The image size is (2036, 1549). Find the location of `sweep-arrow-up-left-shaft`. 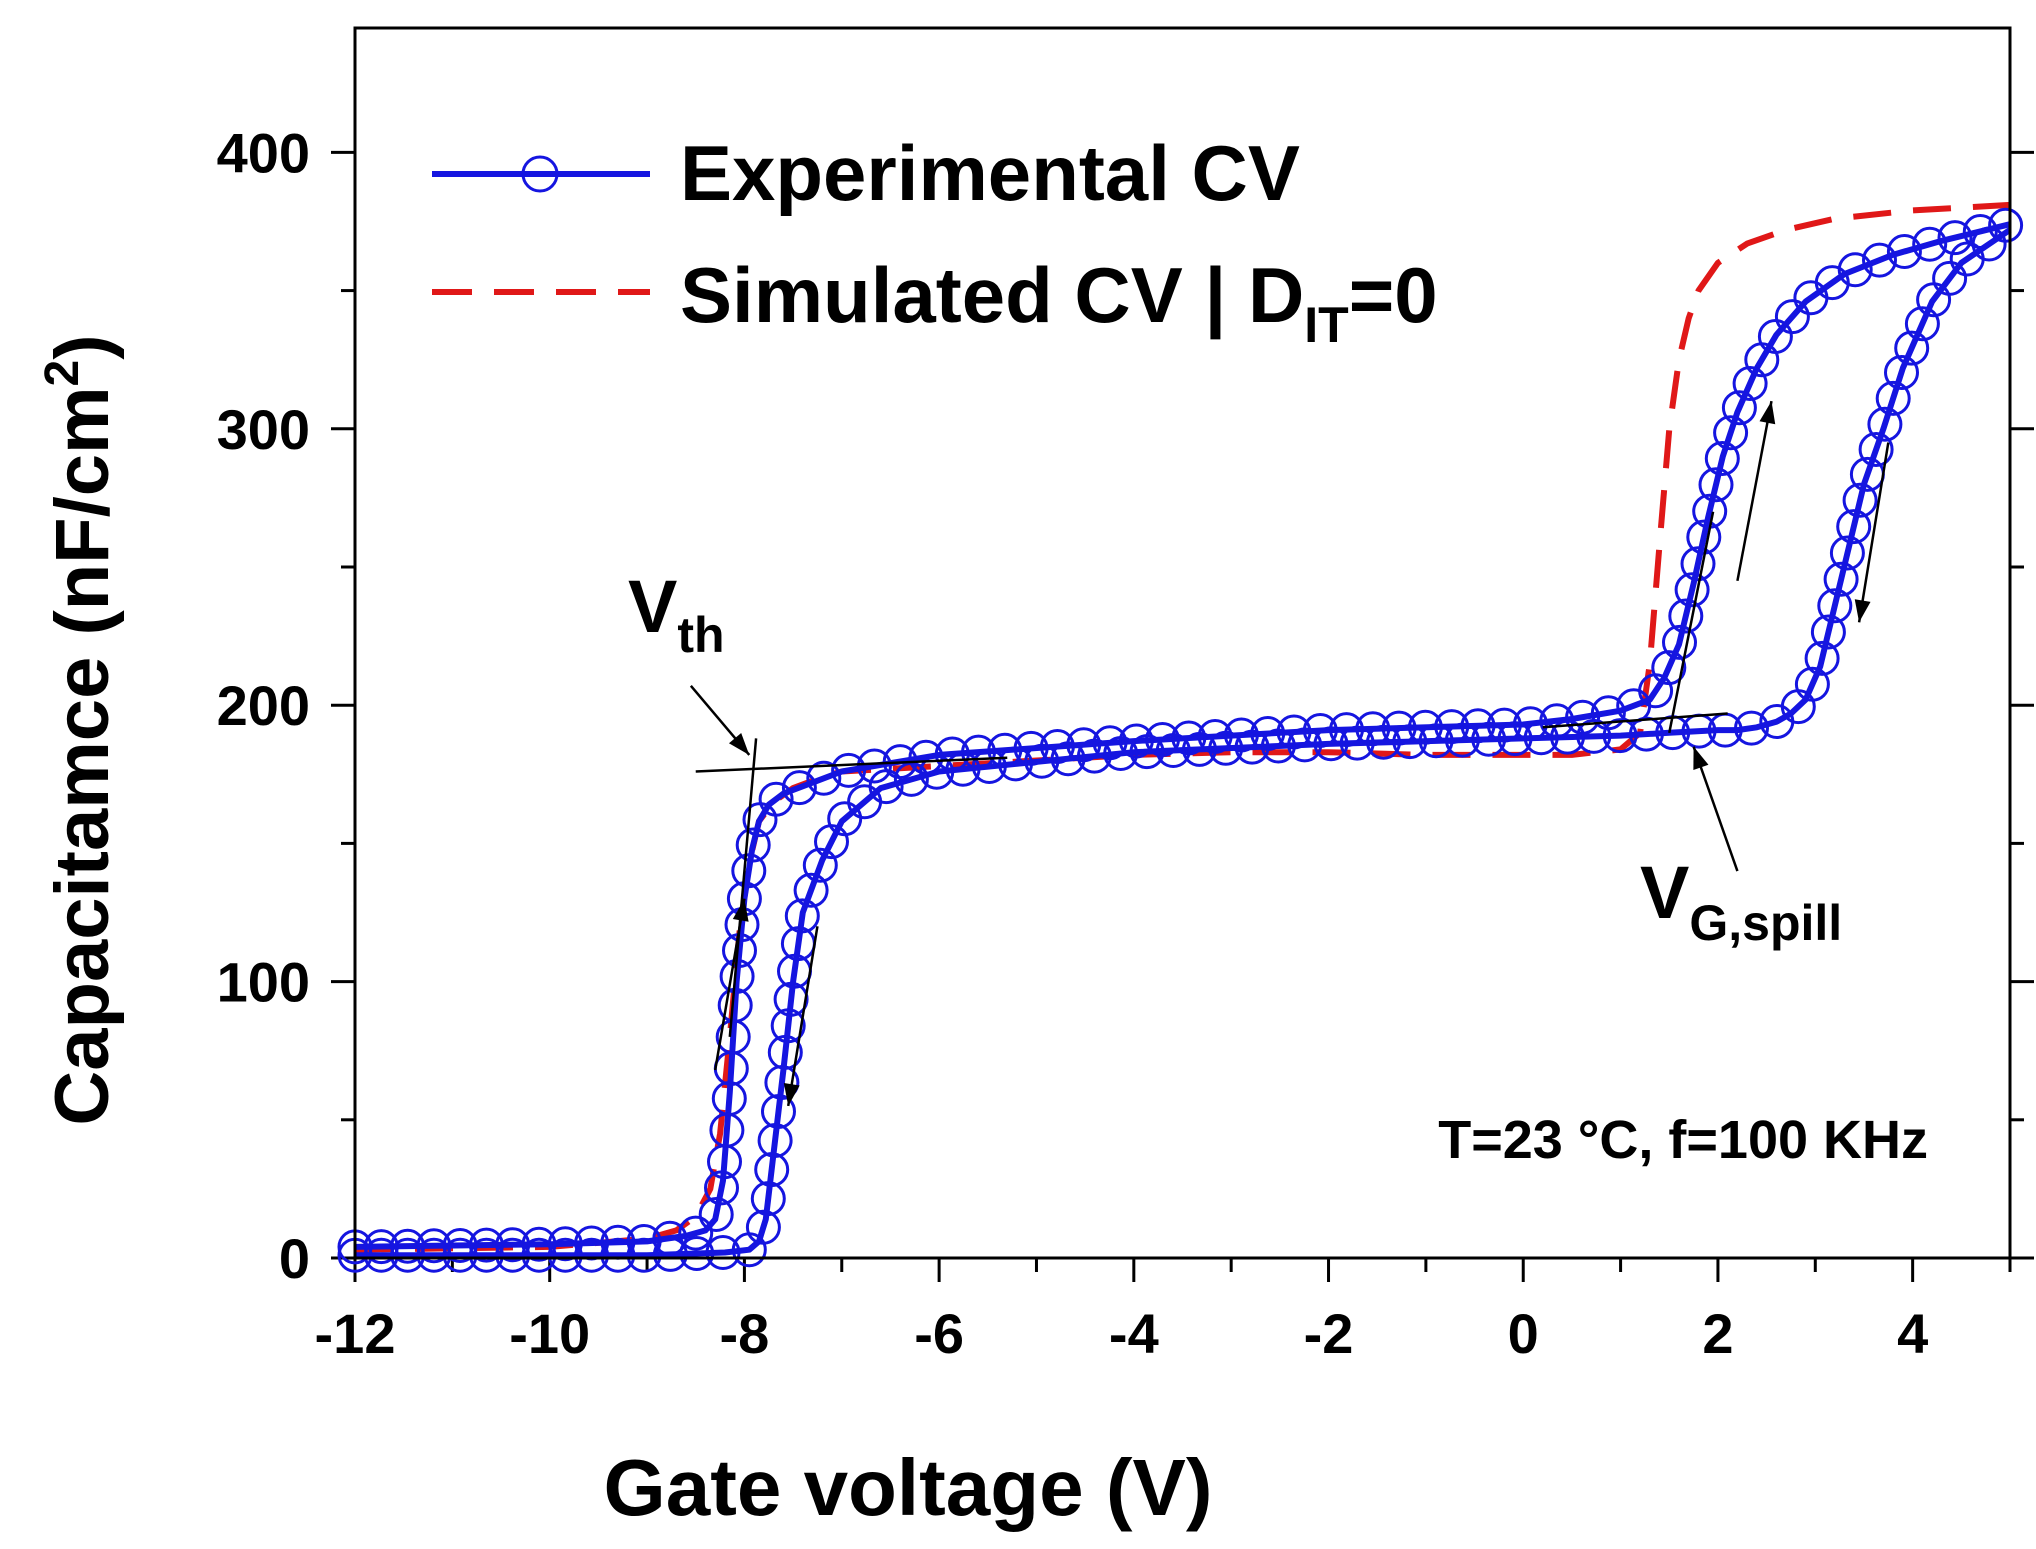

sweep-arrow-up-left-shaft is located at coordinates (729, 984).